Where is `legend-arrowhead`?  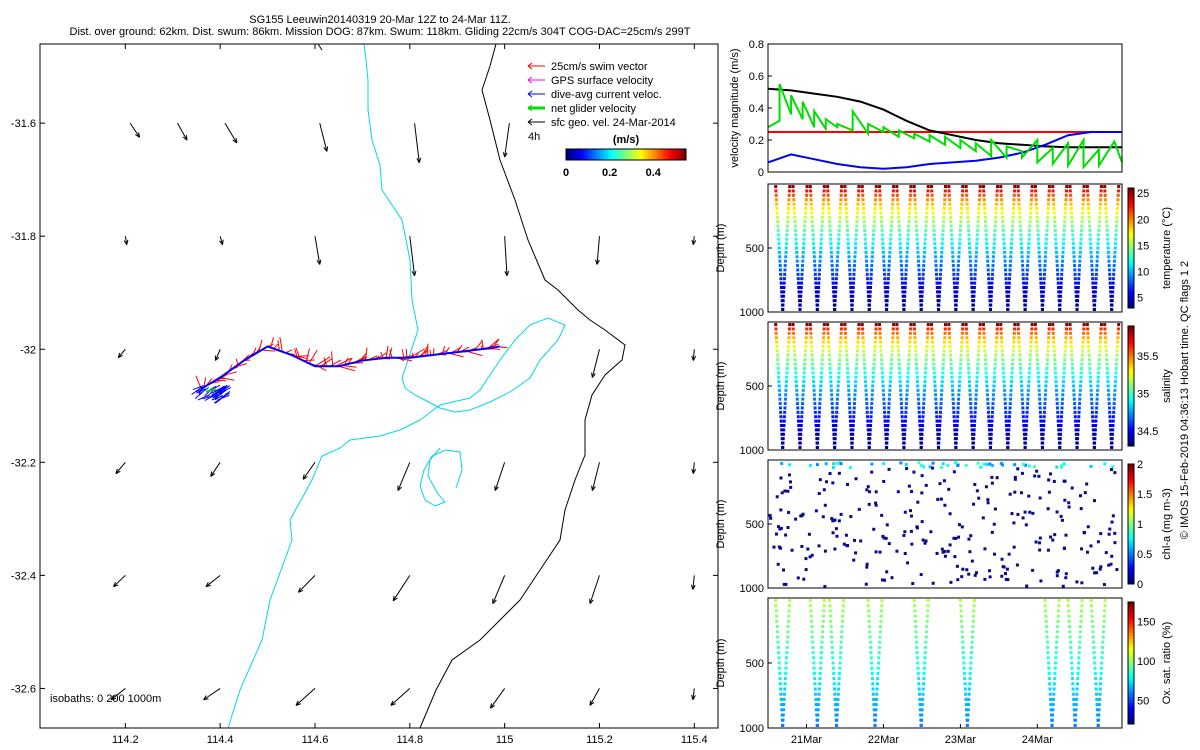
legend-arrowhead is located at coordinates (530, 80).